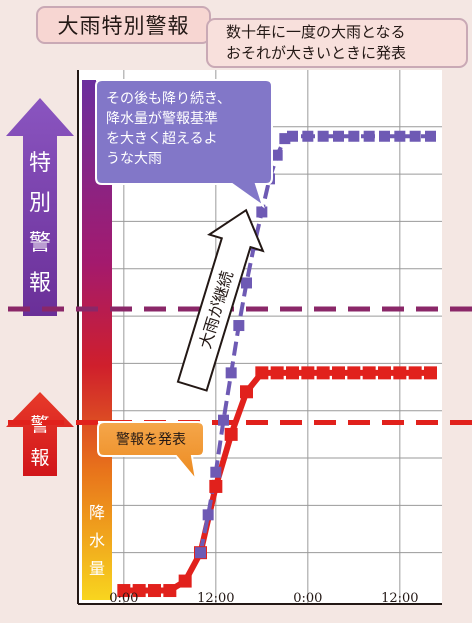 This screenshot has width=472, height=623. I want to click on x-tick-labels: 0:00 12:00 0:00 12:00, so click(263, 598).